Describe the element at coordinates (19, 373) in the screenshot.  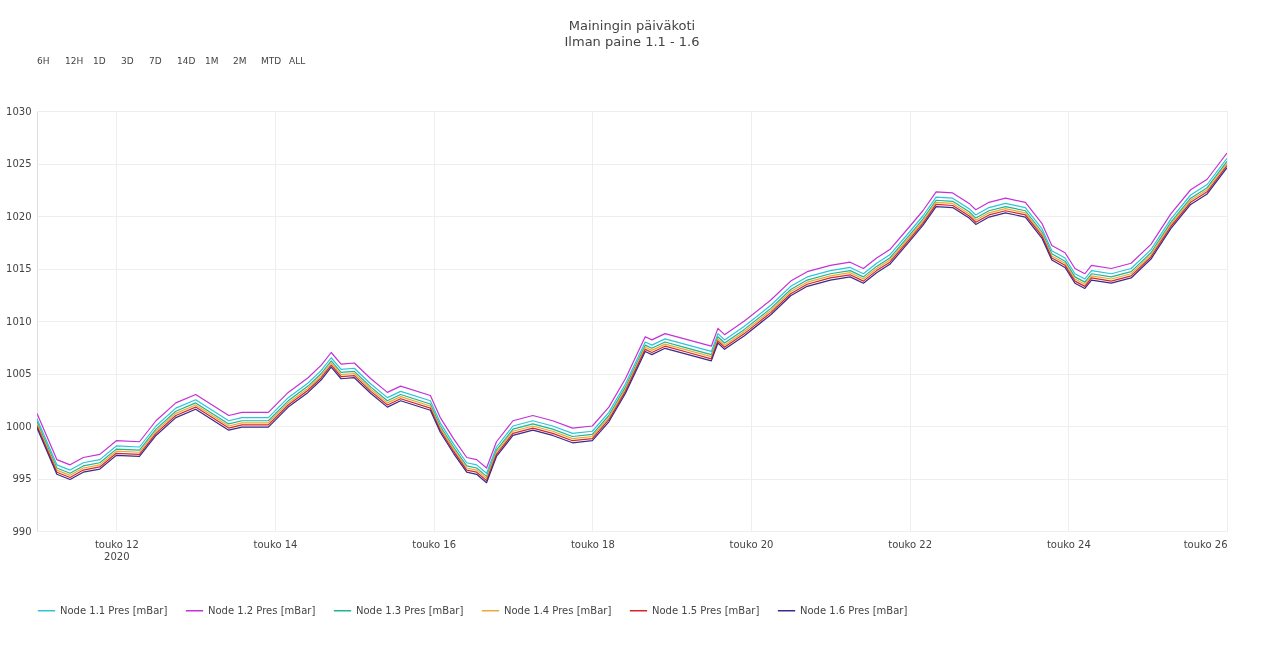
I see `y-tick-label: 1005` at that location.